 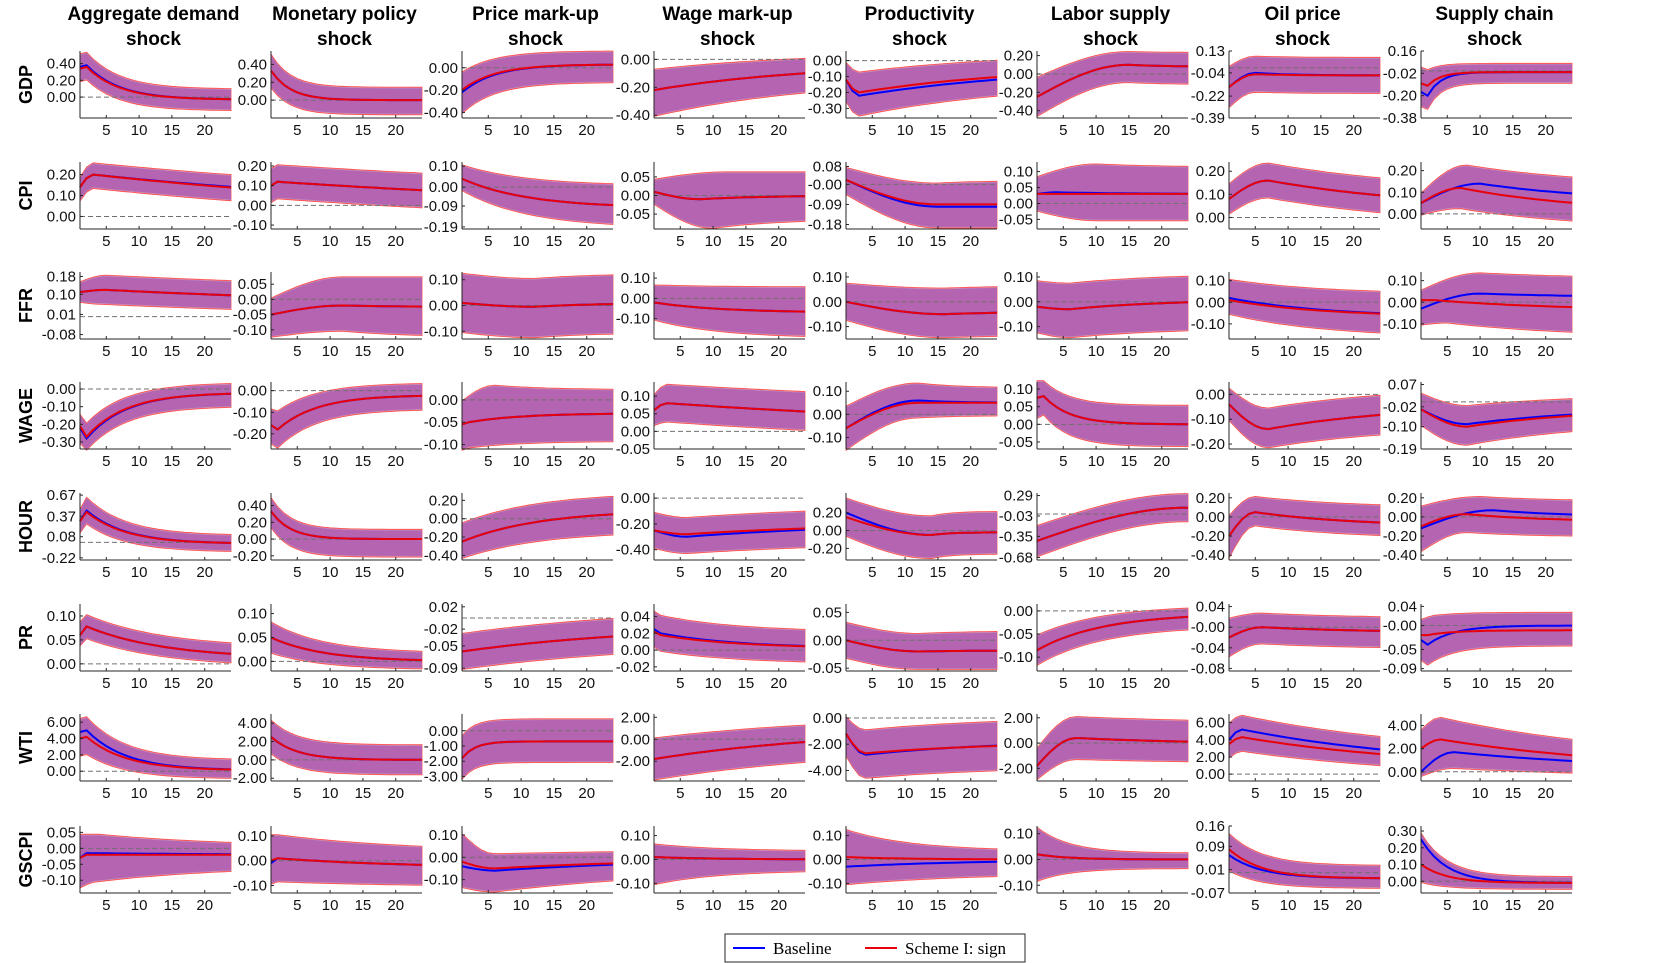 I want to click on panel: -0.07 0.01 0.09 0.16 5 10 15 20, so click(x=1286, y=866).